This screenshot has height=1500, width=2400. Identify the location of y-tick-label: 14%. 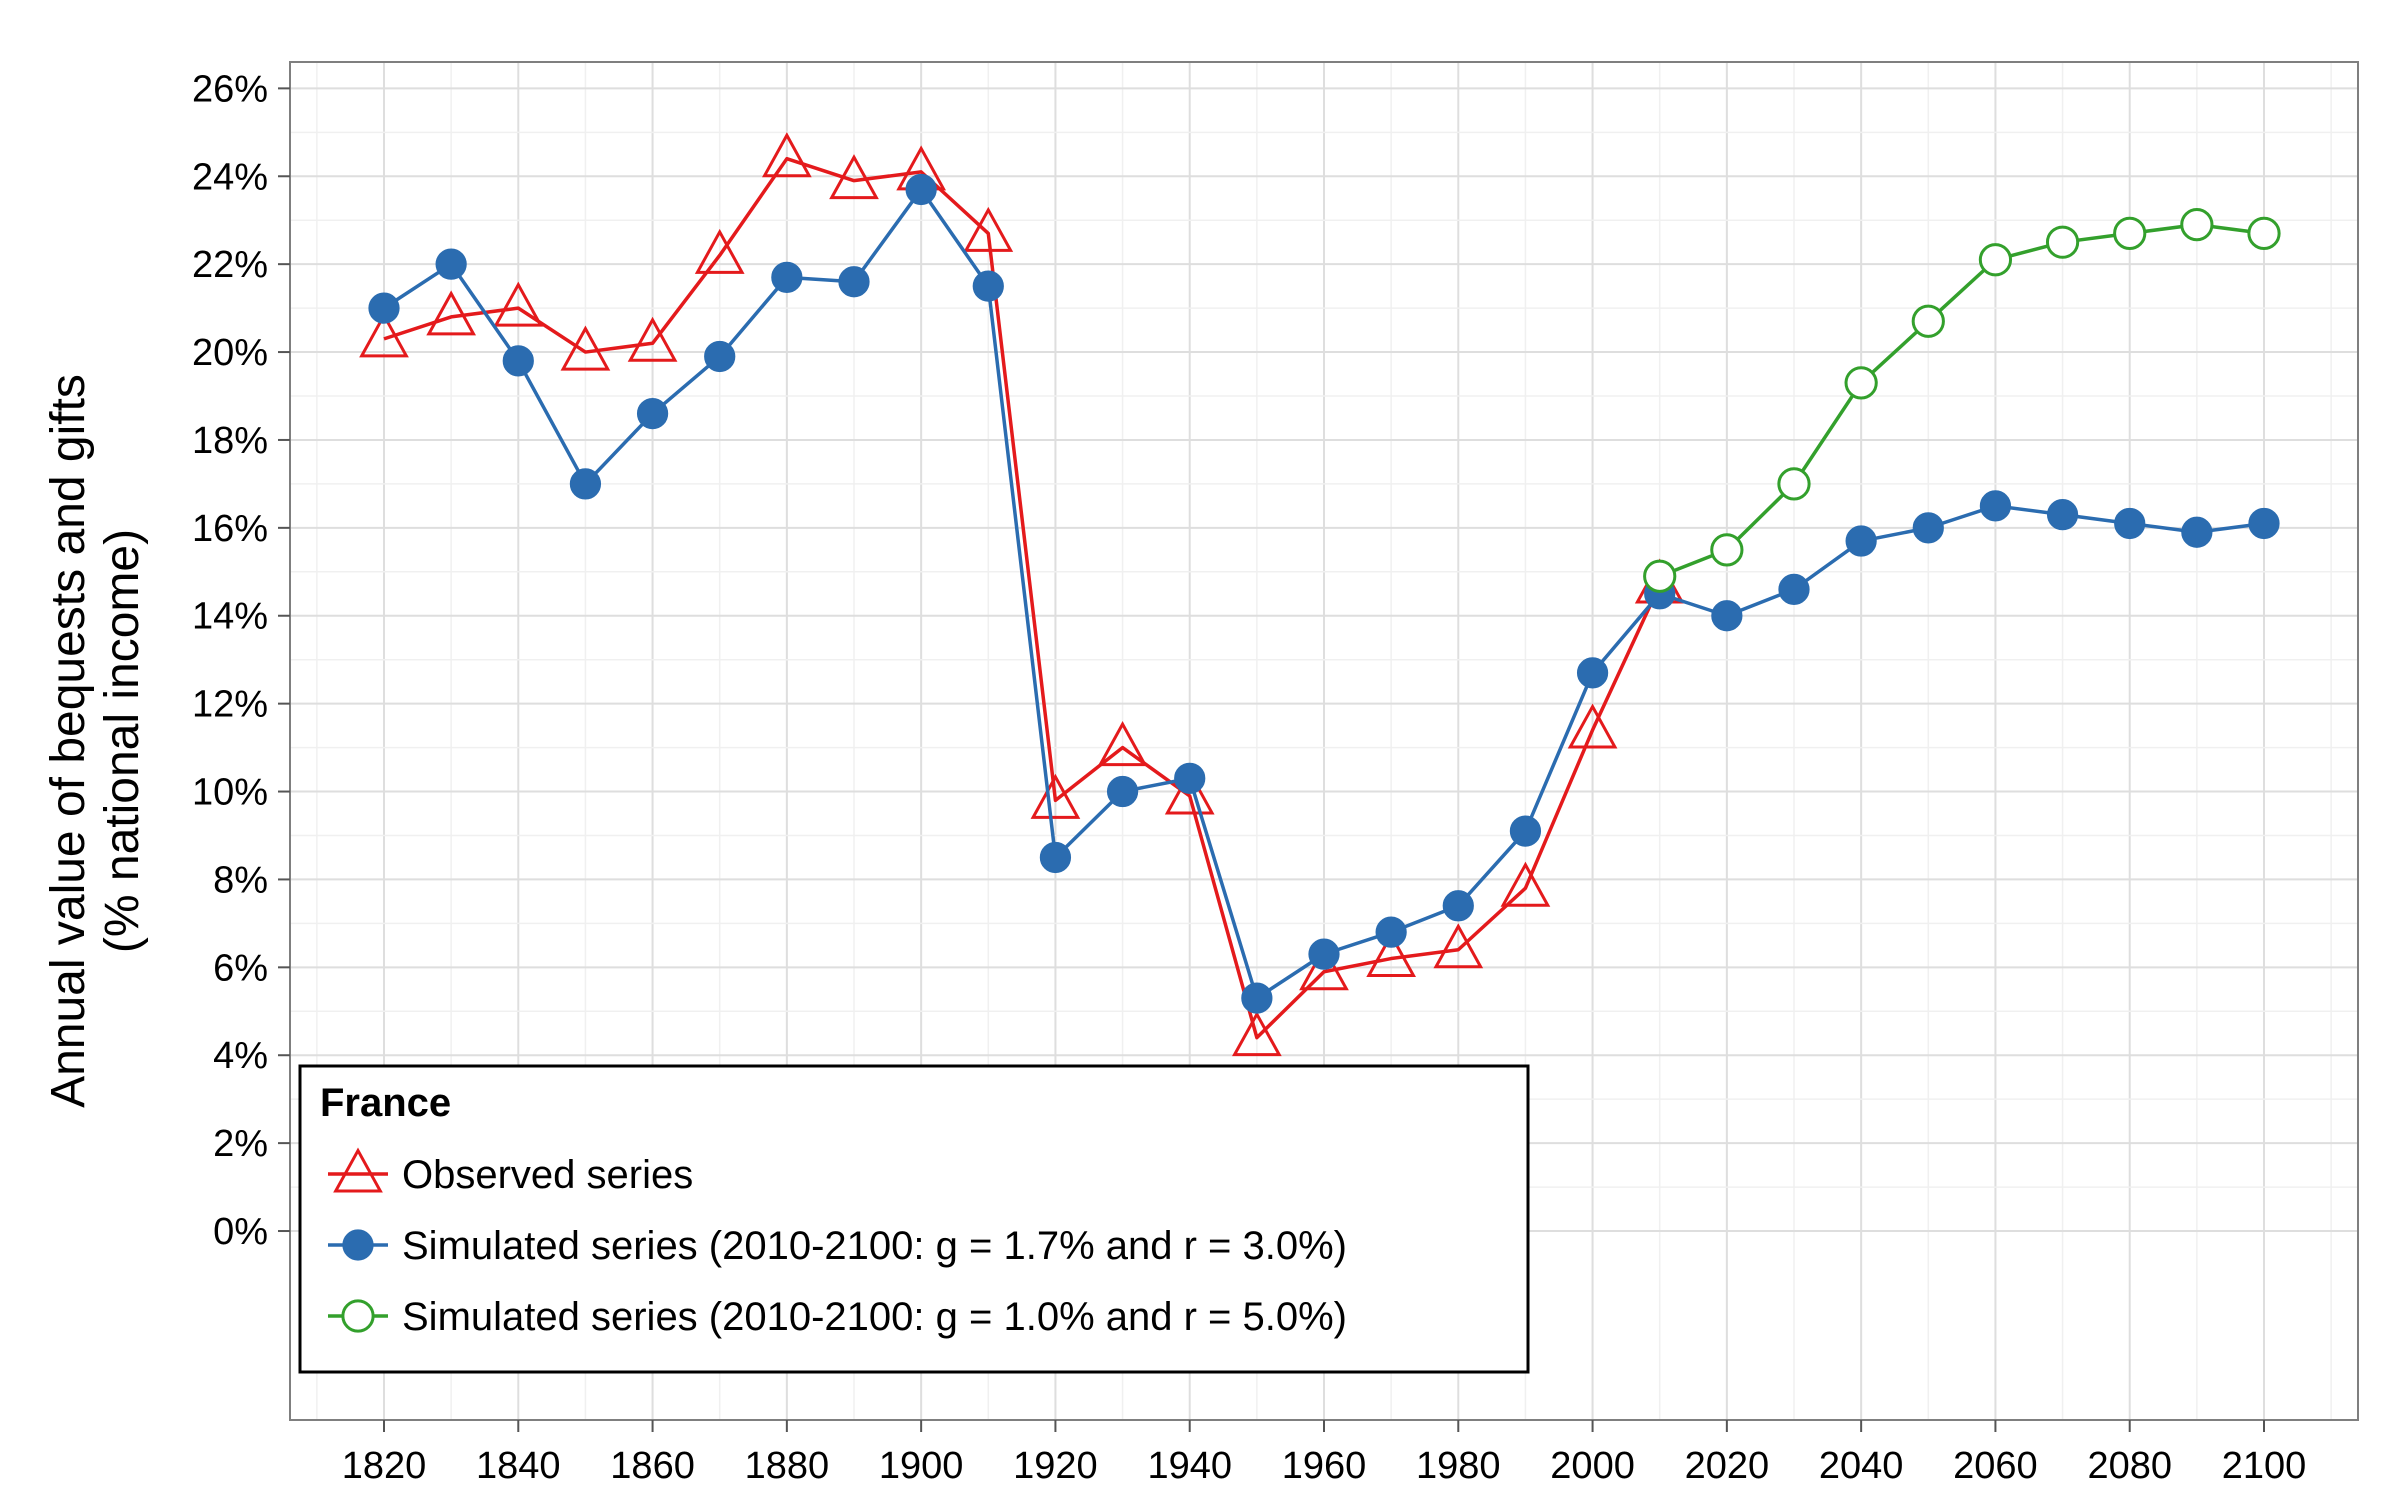
(230, 617).